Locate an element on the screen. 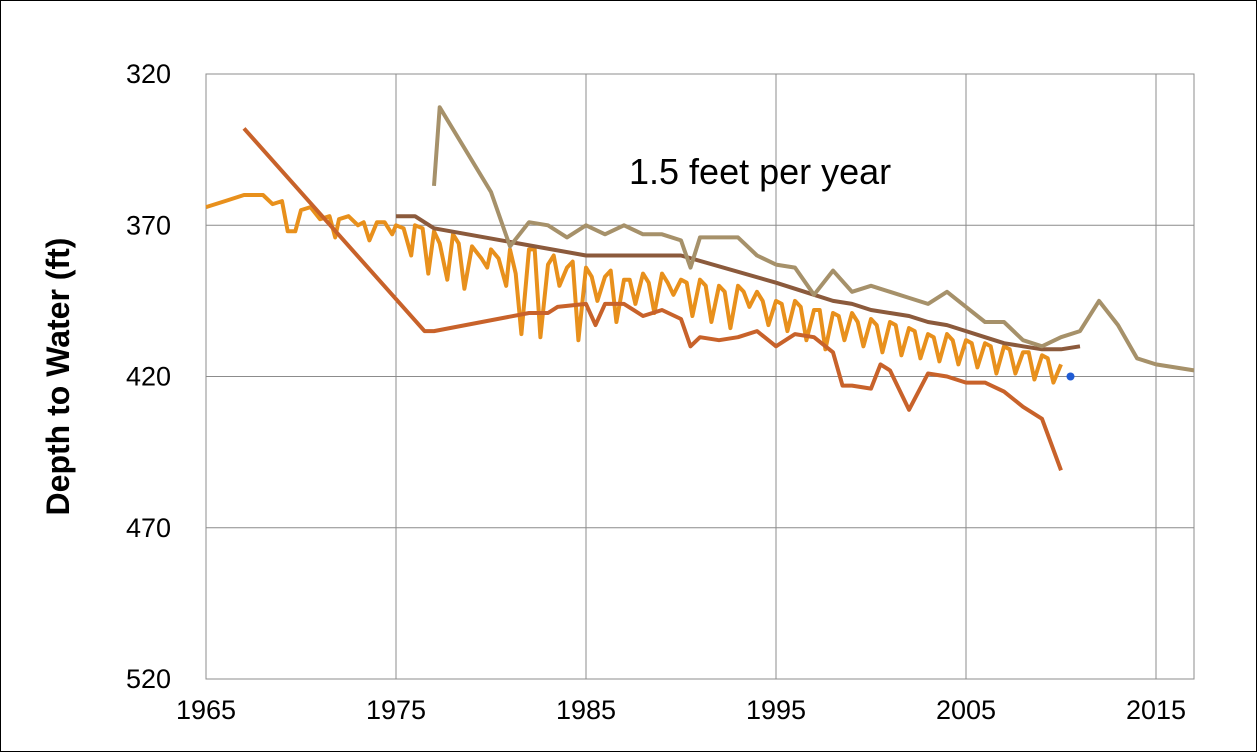 The width and height of the screenshot is (1257, 752). y-axis-ticks: 320 370 420 470 520 is located at coordinates (148, 376).